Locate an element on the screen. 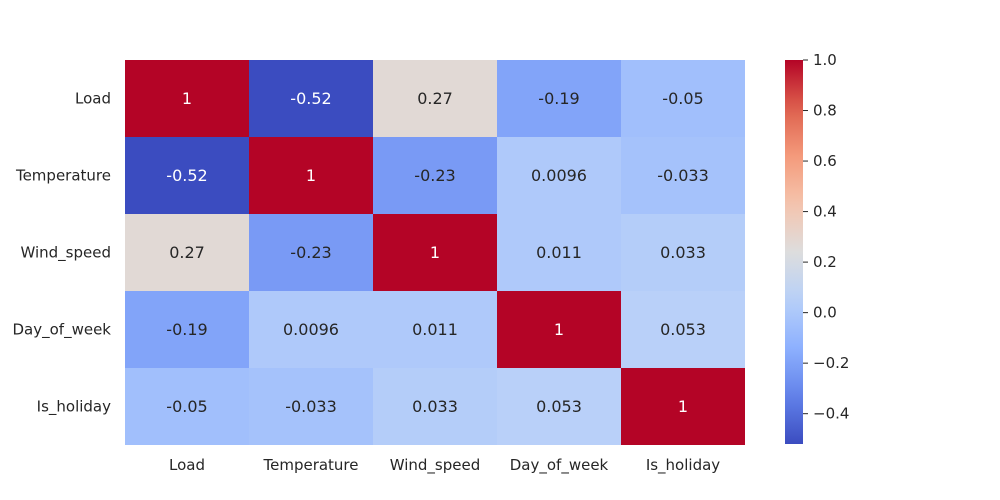 The image size is (1000, 500). heatmap-cell-Load-Is_holiday is located at coordinates (683, 98).